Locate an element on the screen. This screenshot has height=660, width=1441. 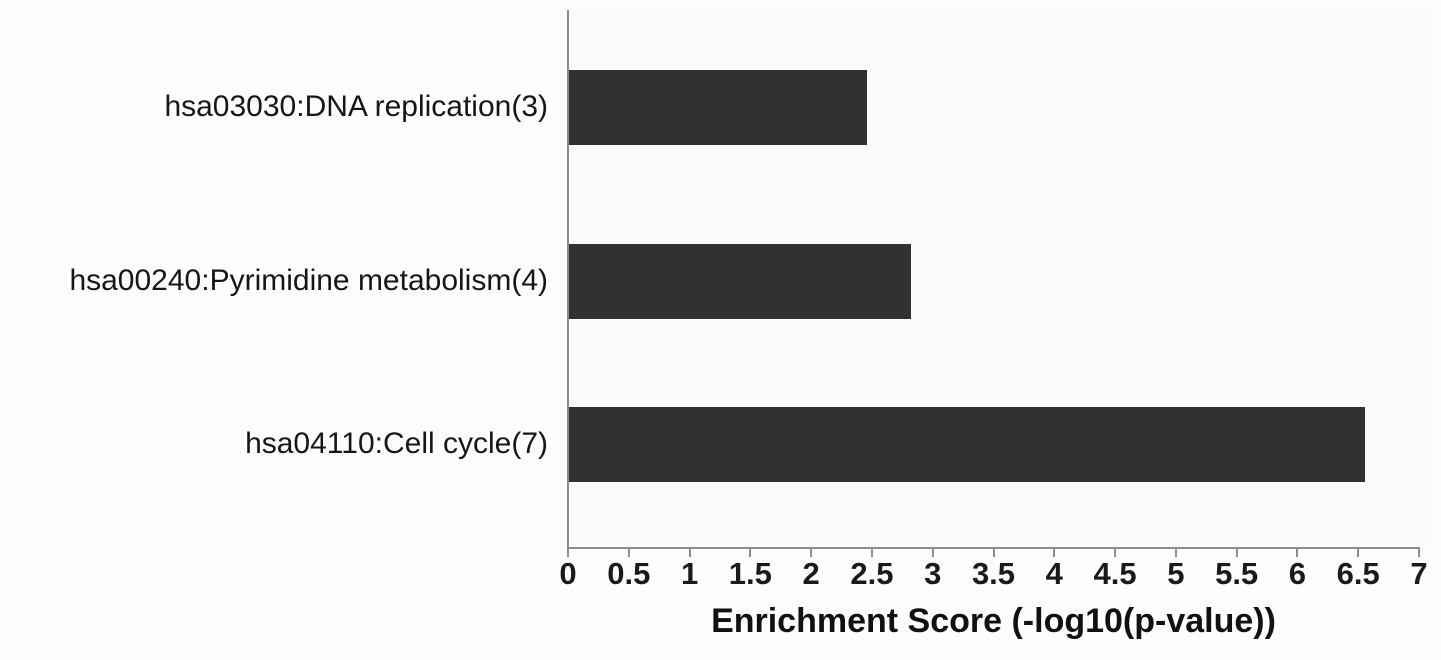
x-tick-label-12: 6 is located at coordinates (1297, 573).